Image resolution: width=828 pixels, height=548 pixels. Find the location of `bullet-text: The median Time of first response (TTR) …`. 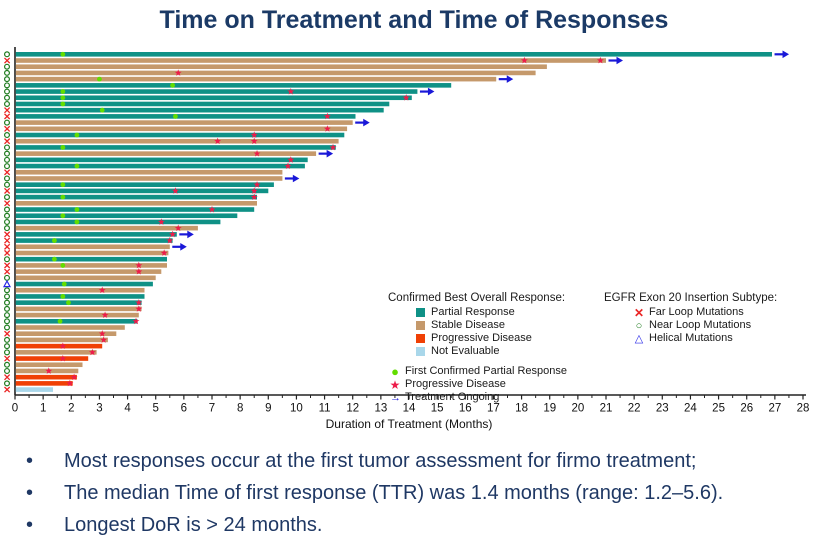

bullet-text: The median Time of first response (TTR) … is located at coordinates (394, 493).